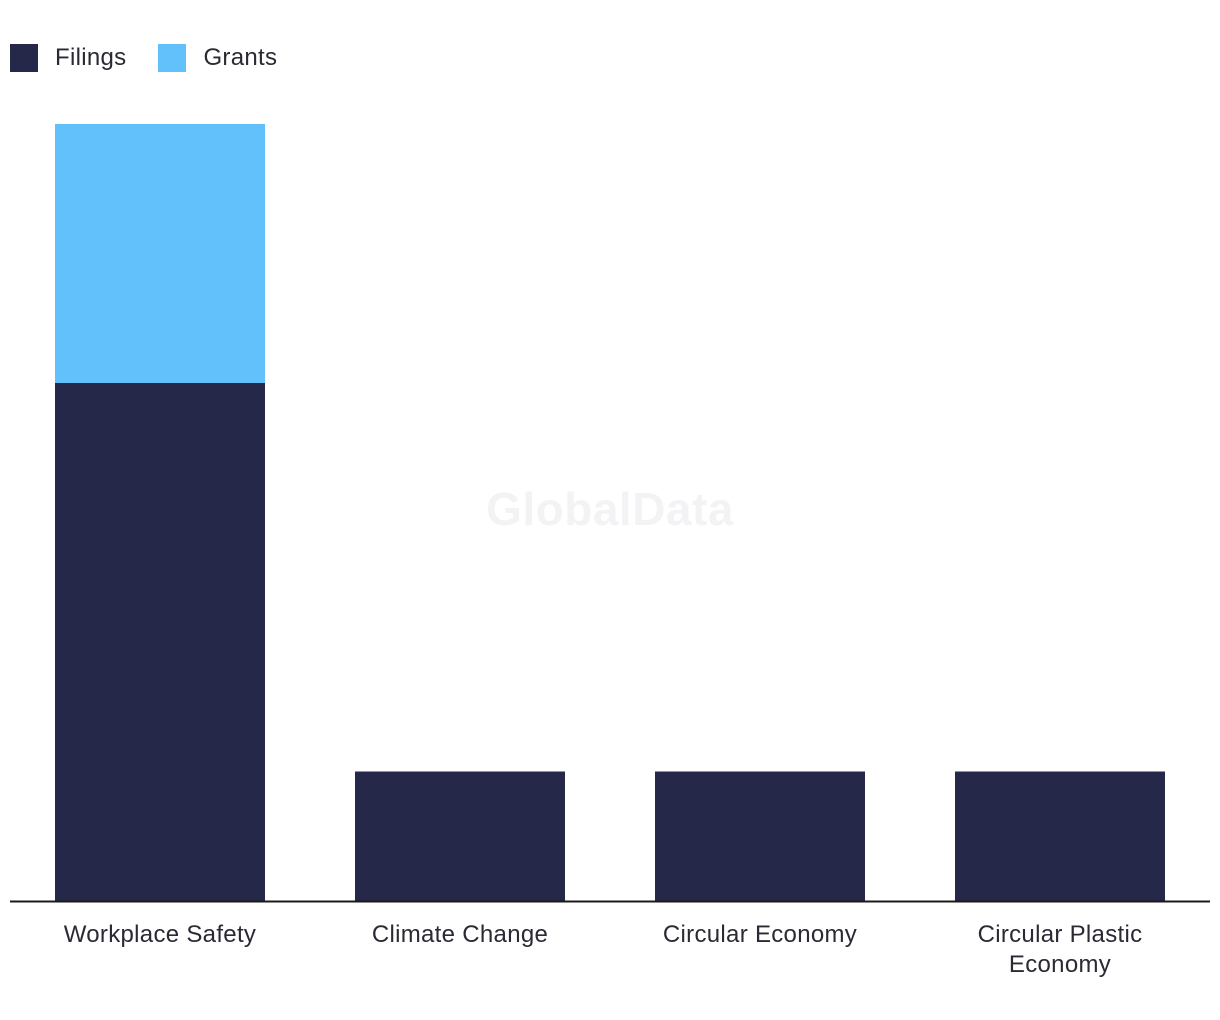  I want to click on x-tick-label-line: Circular Economy, so click(760, 934).